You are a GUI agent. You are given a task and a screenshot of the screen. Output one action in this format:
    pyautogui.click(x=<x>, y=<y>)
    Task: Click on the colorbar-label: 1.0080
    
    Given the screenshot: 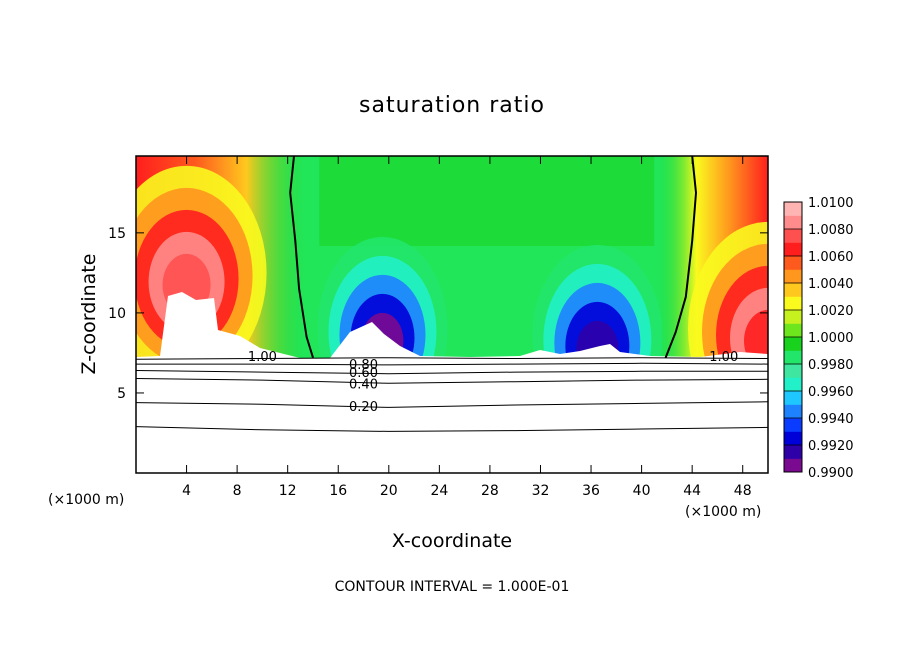 What is the action you would take?
    pyautogui.click(x=831, y=230)
    